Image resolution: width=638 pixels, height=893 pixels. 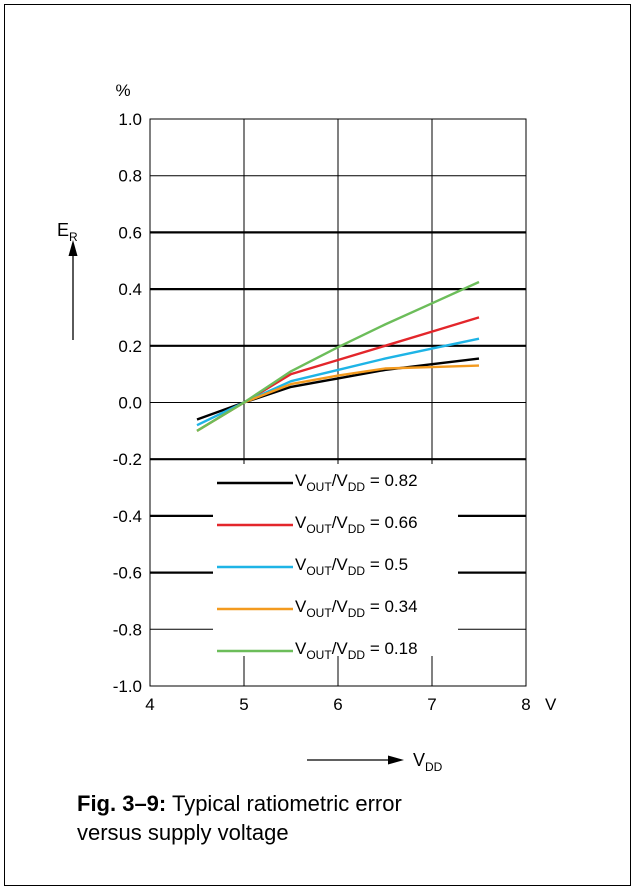 What do you see at coordinates (356, 482) in the screenshot?
I see `legend-label: VOUT/VDD = 0.82` at bounding box center [356, 482].